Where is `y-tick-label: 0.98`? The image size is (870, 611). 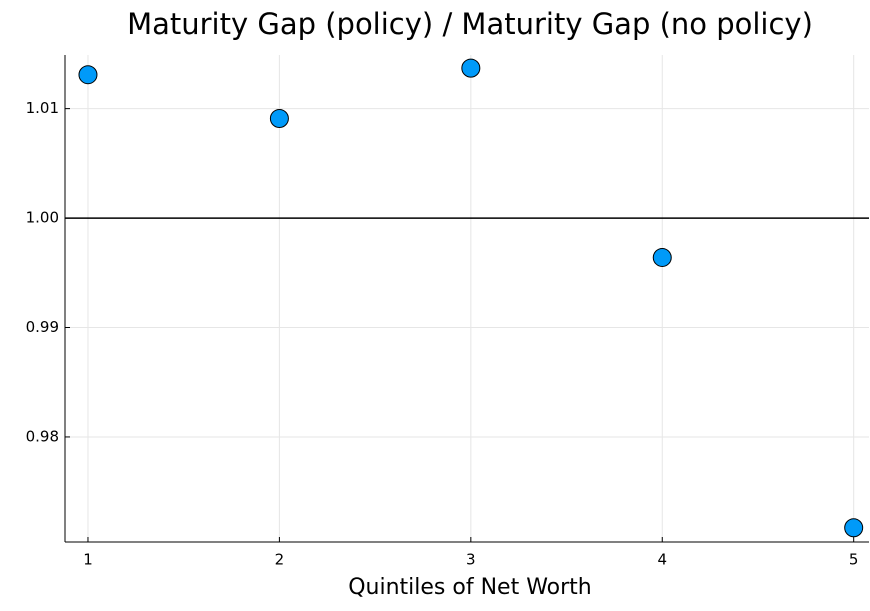
y-tick-label: 0.98 is located at coordinates (42, 436).